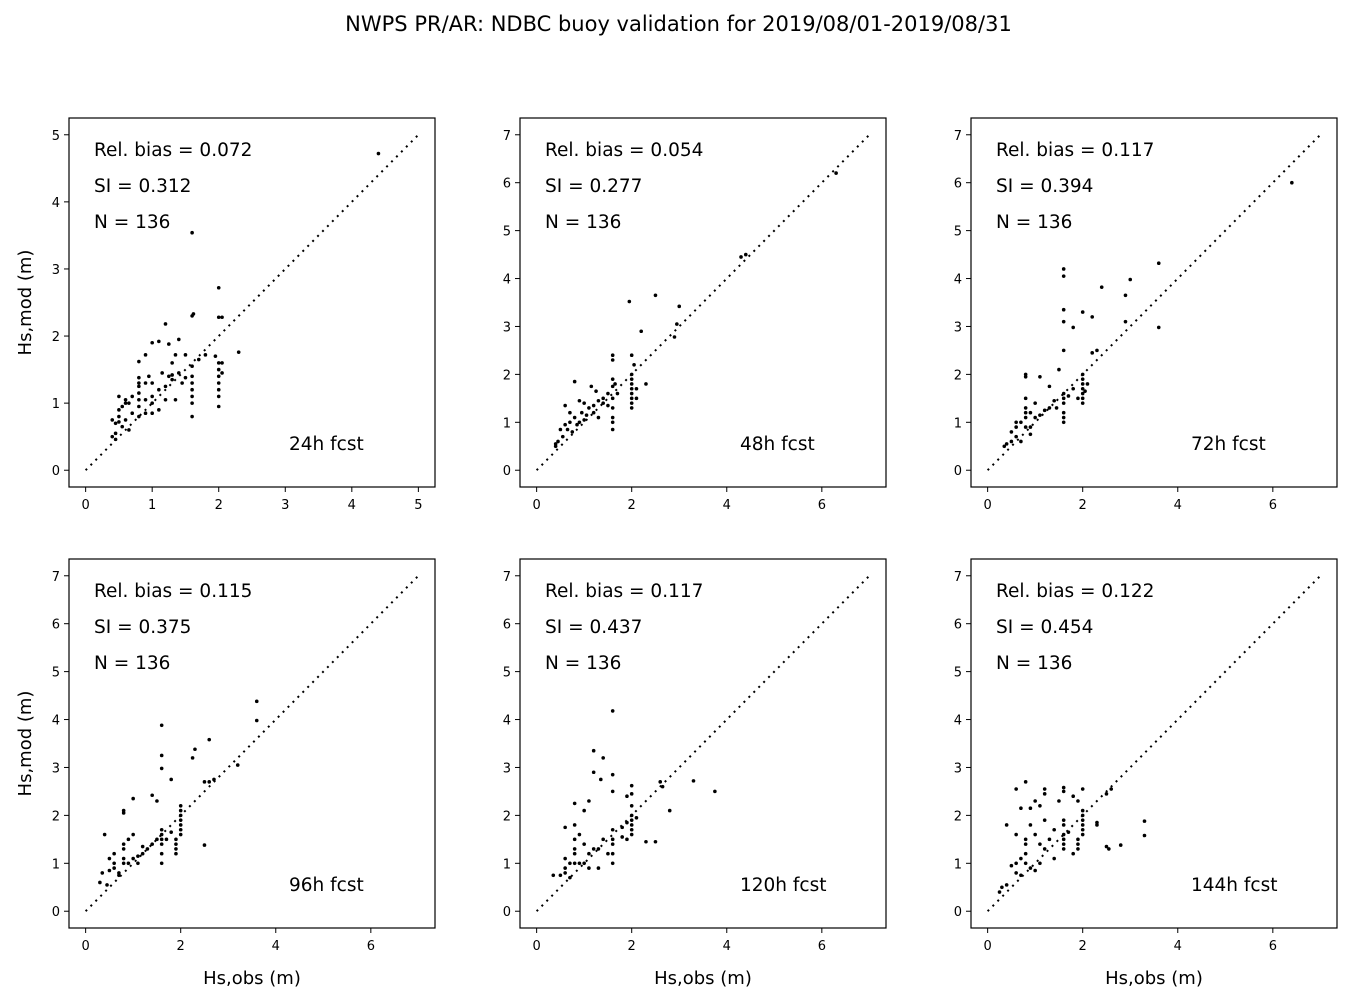 The width and height of the screenshot is (1357, 1004). What do you see at coordinates (142, 627) in the screenshot?
I see `si-label: SI = 0.375` at bounding box center [142, 627].